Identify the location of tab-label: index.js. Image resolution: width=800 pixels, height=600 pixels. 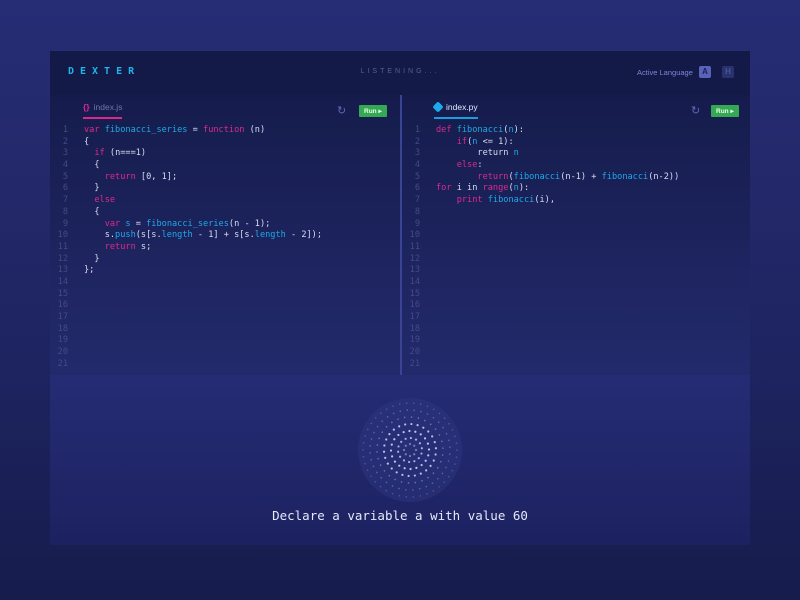
(108, 107).